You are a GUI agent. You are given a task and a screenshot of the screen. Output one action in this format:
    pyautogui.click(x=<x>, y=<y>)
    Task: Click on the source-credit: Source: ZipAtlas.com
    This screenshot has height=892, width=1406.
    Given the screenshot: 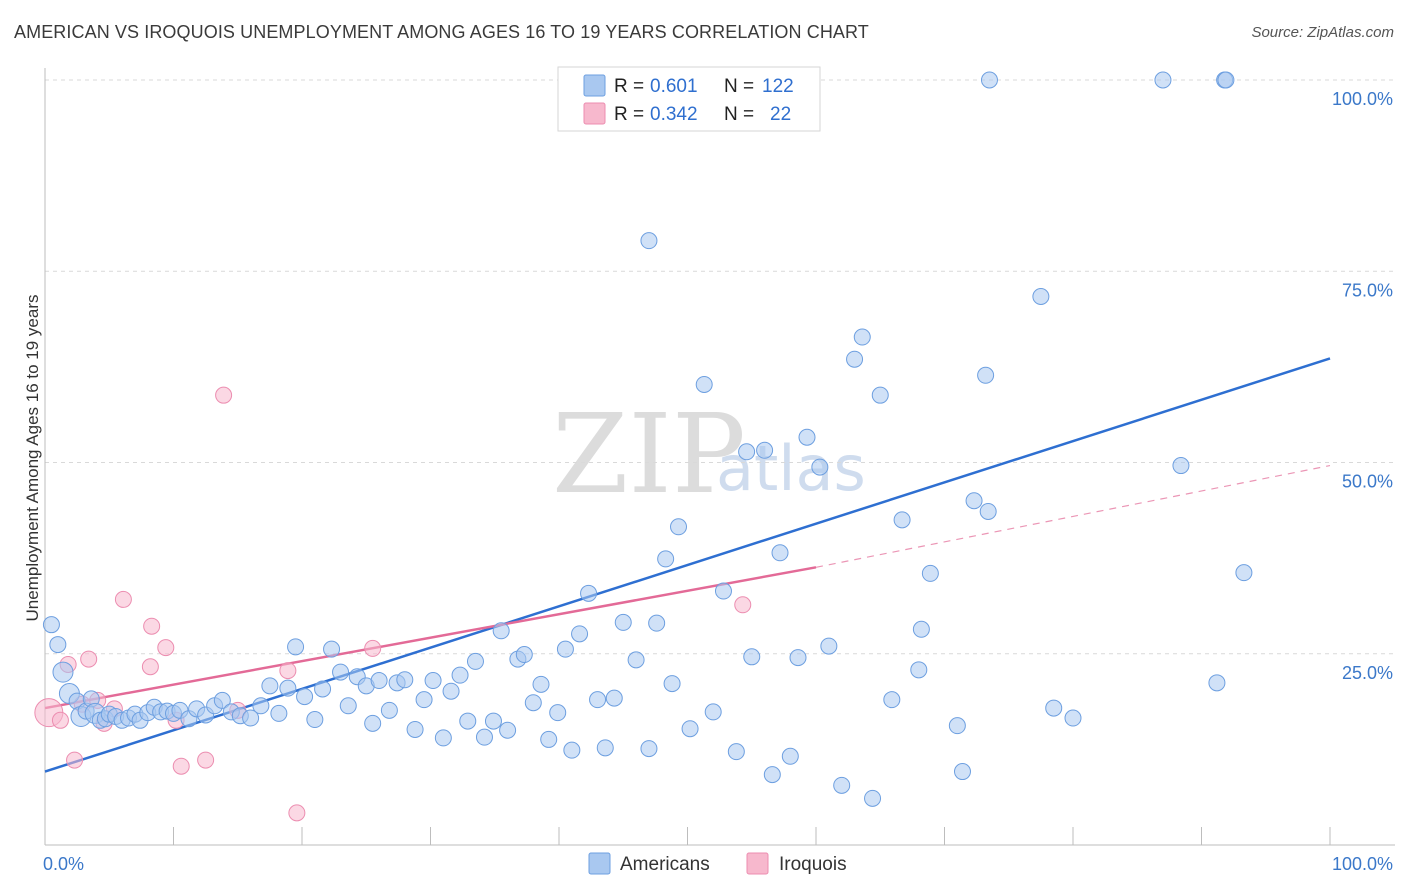 What is the action you would take?
    pyautogui.click(x=1322, y=32)
    